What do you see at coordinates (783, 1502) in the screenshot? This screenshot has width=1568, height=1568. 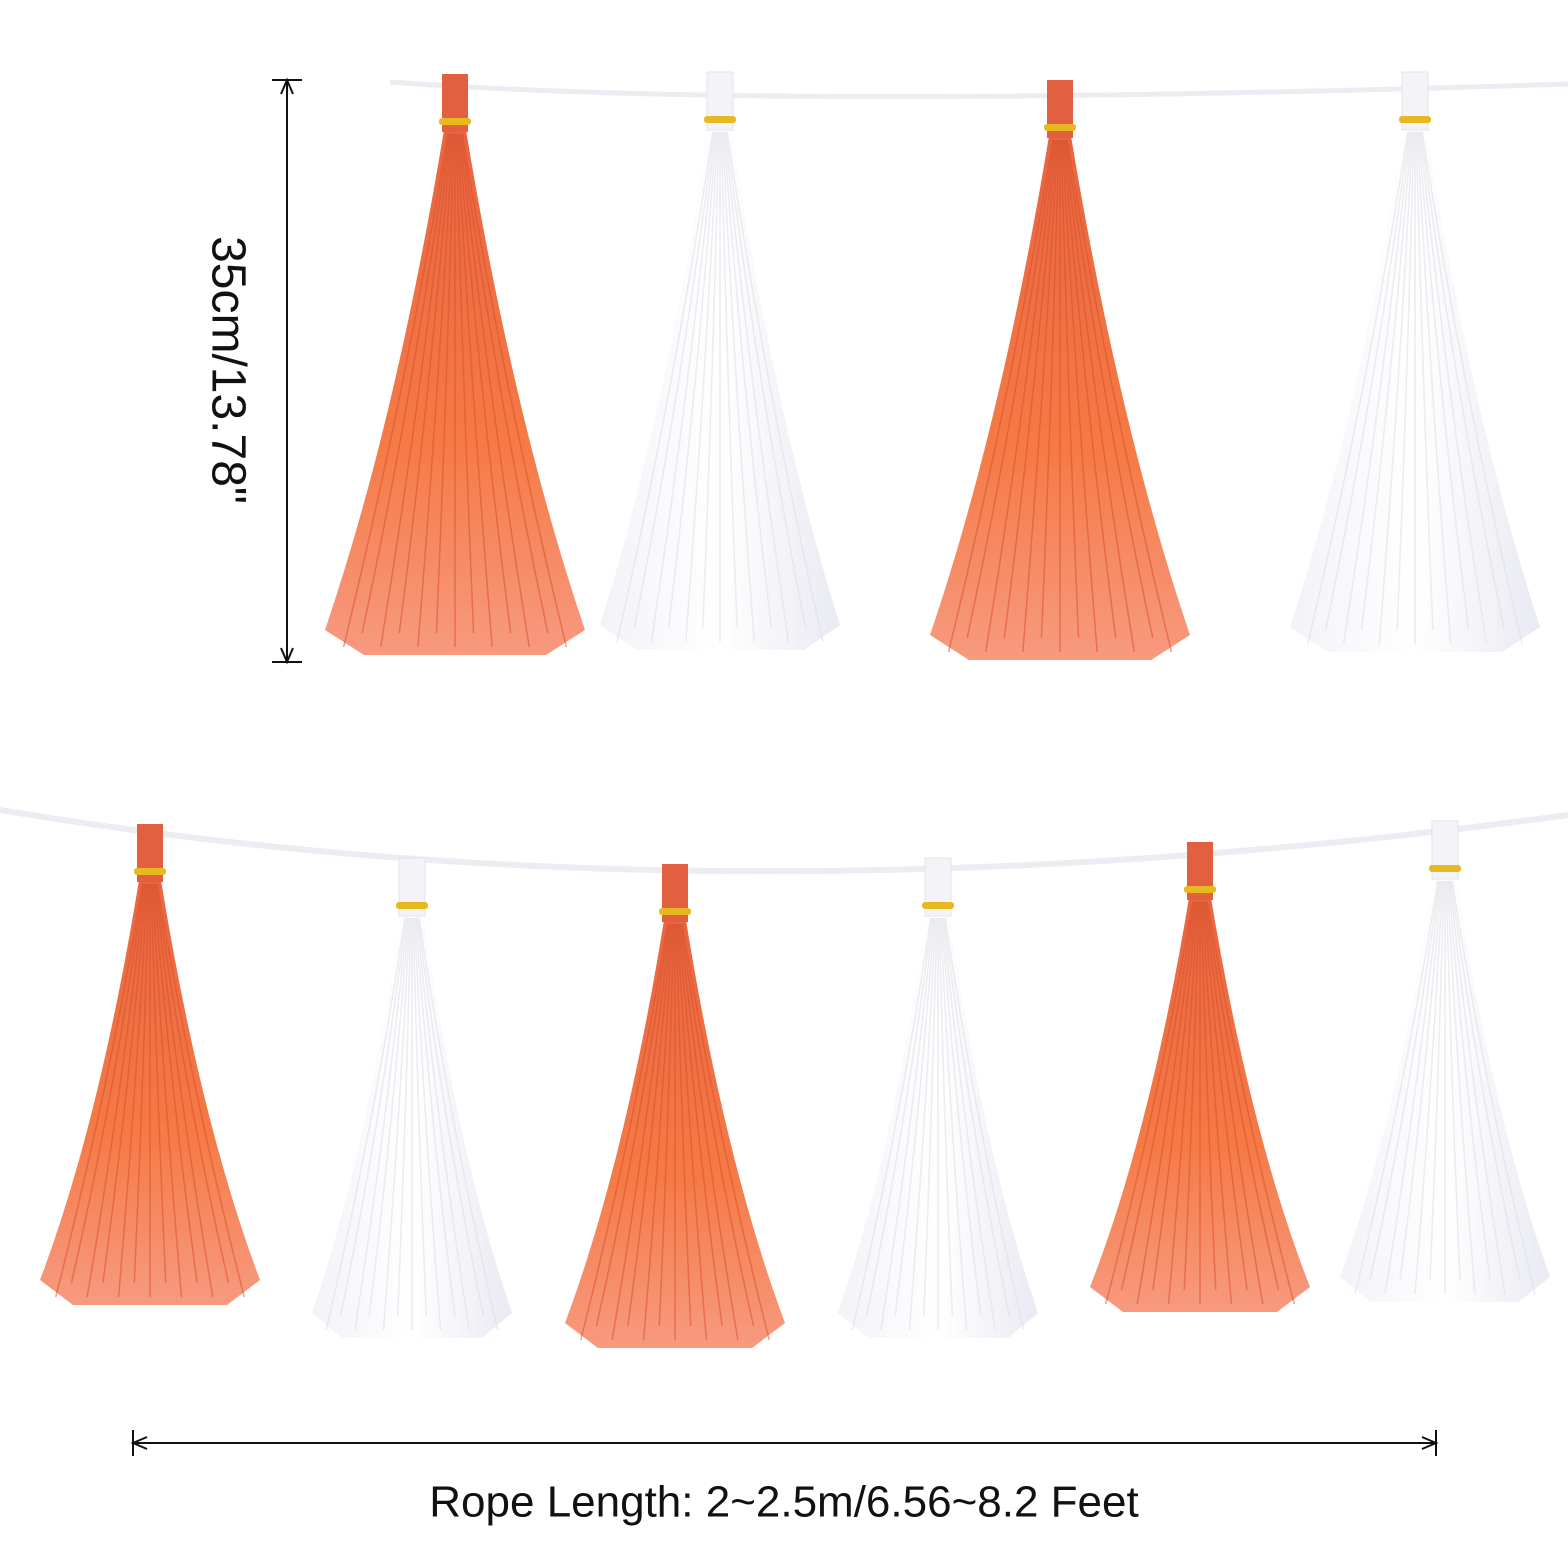 I see `rope-length-label: Rope Length: 2~2.5m/6.56~8.2 Feet` at bounding box center [783, 1502].